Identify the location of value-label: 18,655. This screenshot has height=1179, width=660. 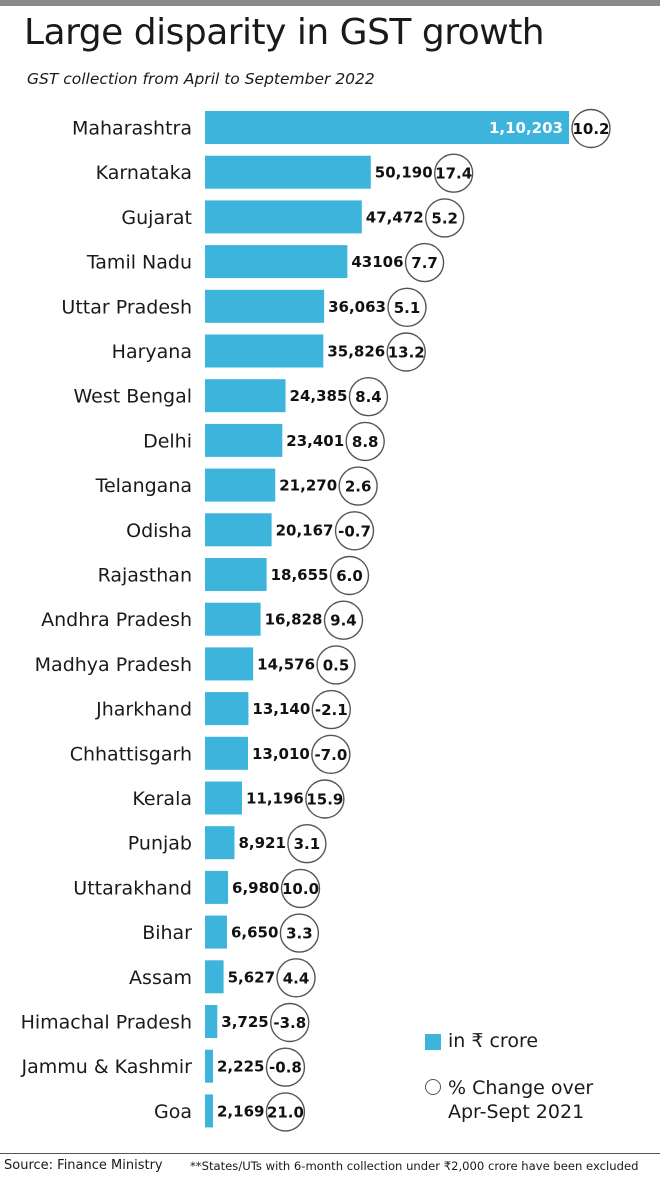
(300, 575).